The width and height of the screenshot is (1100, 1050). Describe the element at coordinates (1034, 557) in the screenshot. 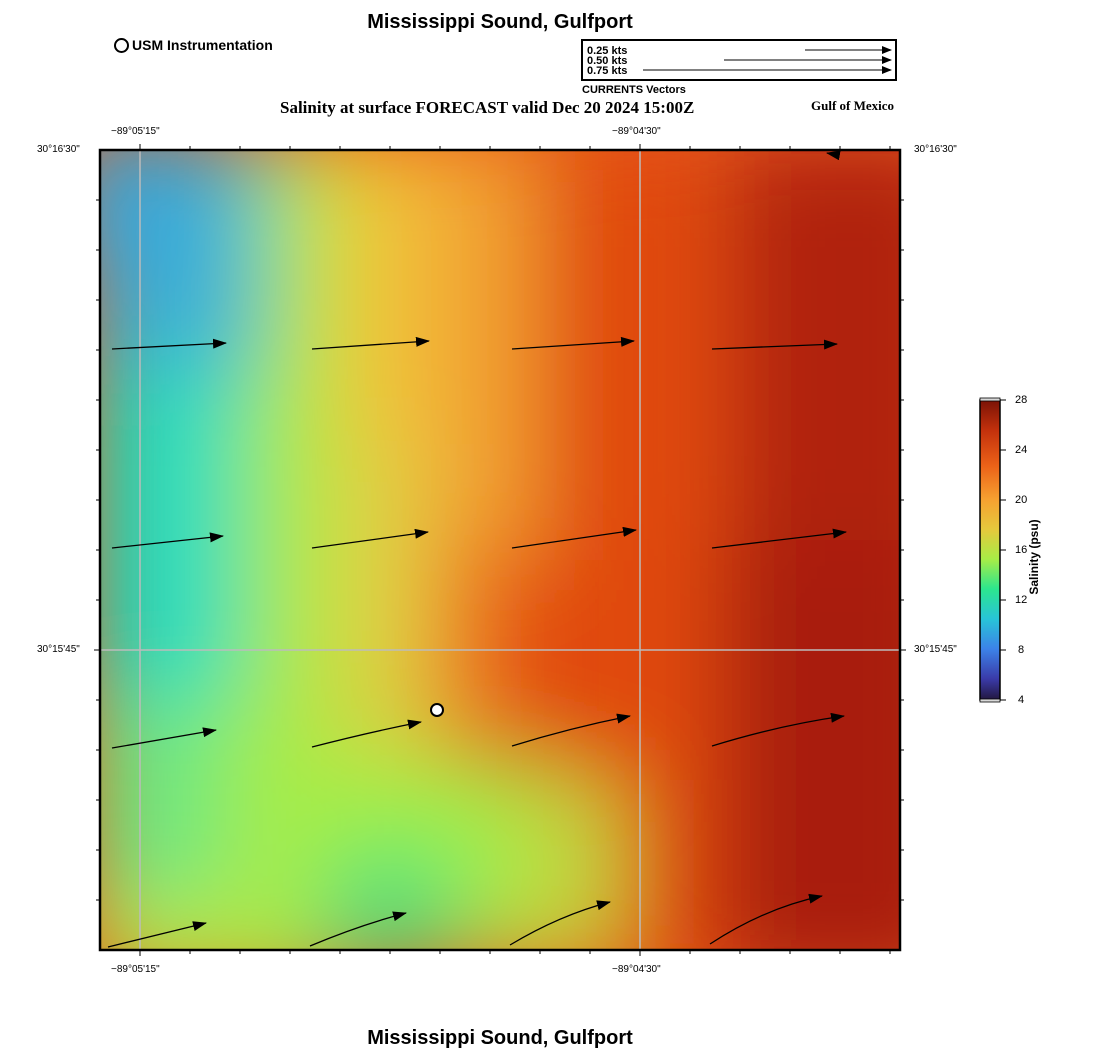

I see `colorbar-title: Salinity (psu)` at that location.